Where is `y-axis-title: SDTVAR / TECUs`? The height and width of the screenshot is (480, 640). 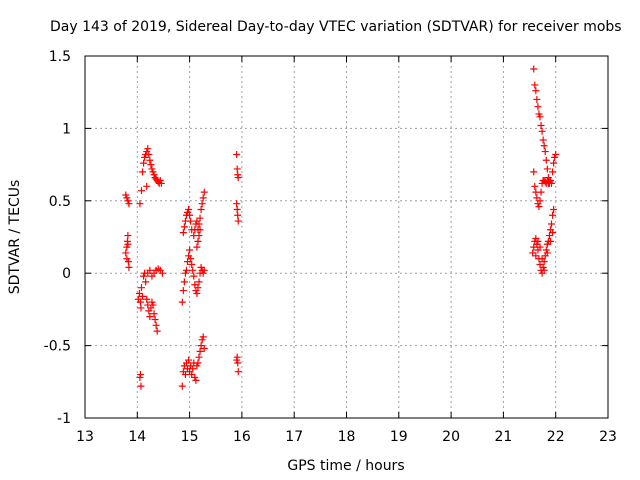 y-axis-title: SDTVAR / TECUs is located at coordinates (15, 237).